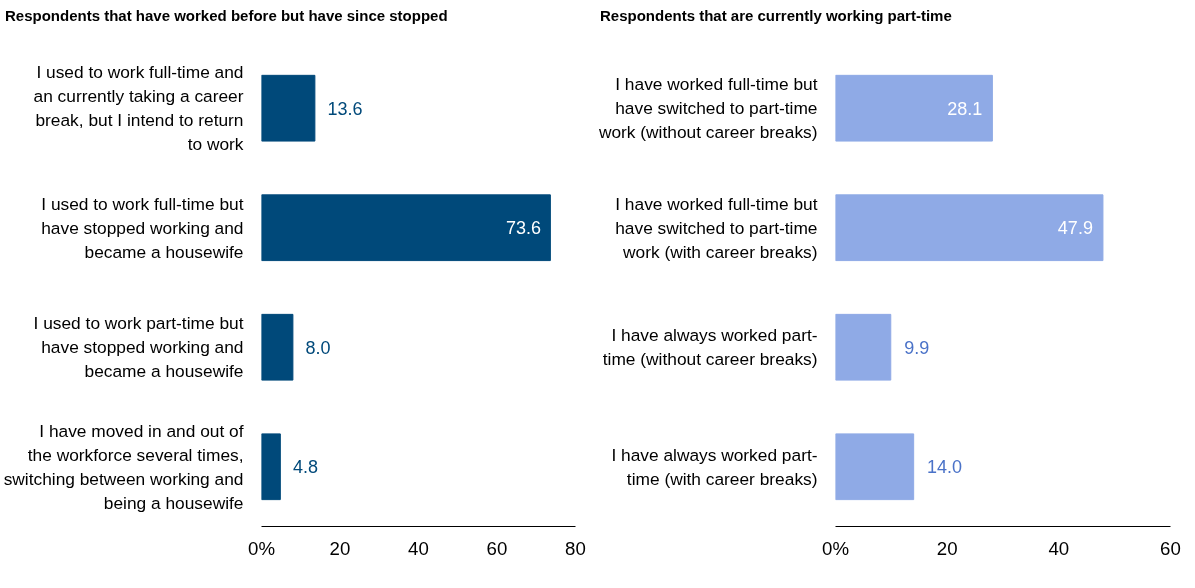  Describe the element at coordinates (138, 108) in the screenshot. I see `y-tick-label: I used to work full-time and an currently taking a career break, but I intend to return to work` at that location.